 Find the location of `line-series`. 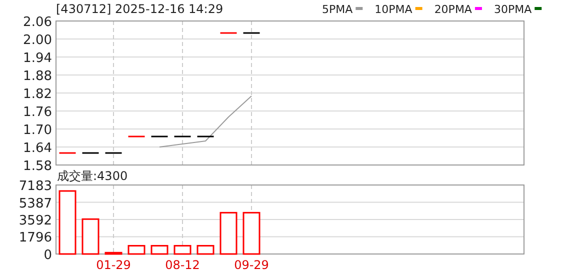

line-series is located at coordinates (205, 122).